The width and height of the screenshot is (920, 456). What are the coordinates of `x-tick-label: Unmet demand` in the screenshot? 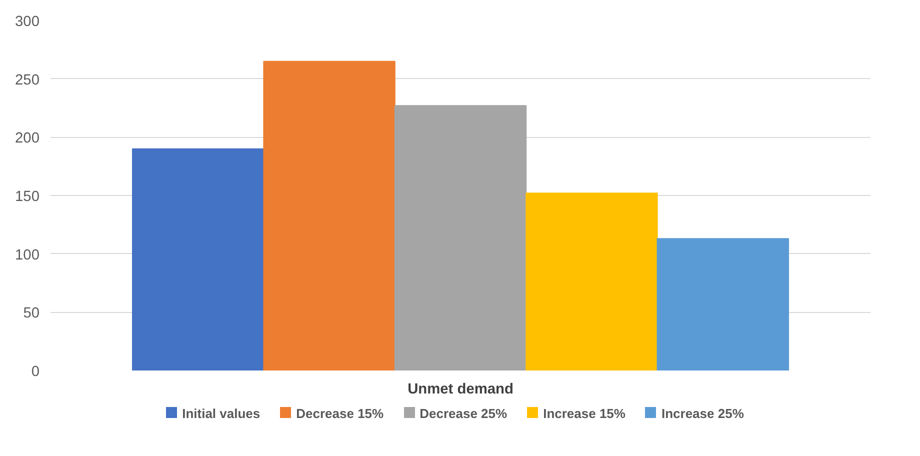 It's located at (461, 390).